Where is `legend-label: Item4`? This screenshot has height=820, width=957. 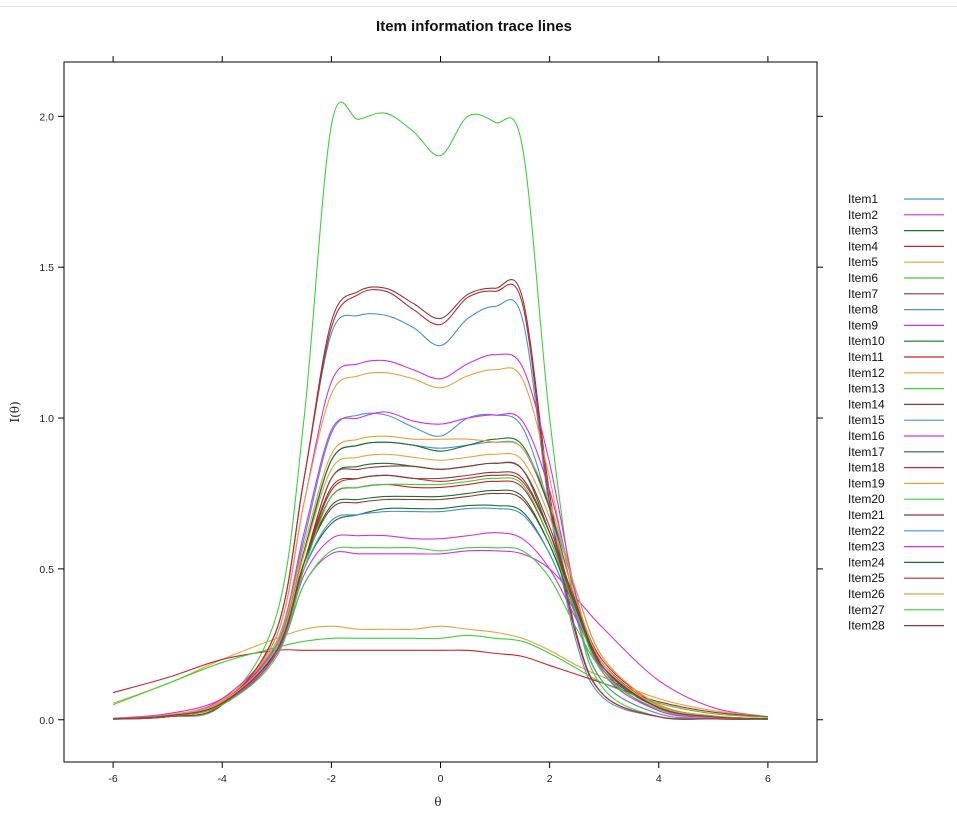
legend-label: Item4 is located at coordinates (863, 246).